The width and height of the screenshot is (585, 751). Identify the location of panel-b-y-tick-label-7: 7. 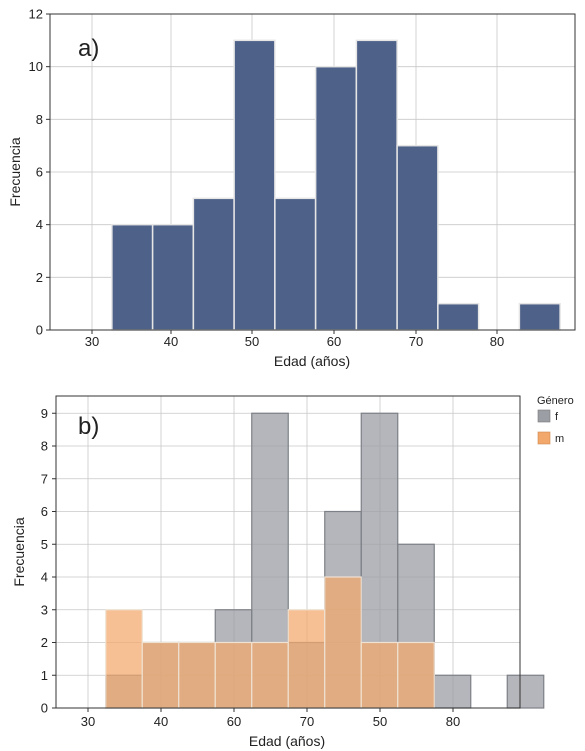
(44, 478).